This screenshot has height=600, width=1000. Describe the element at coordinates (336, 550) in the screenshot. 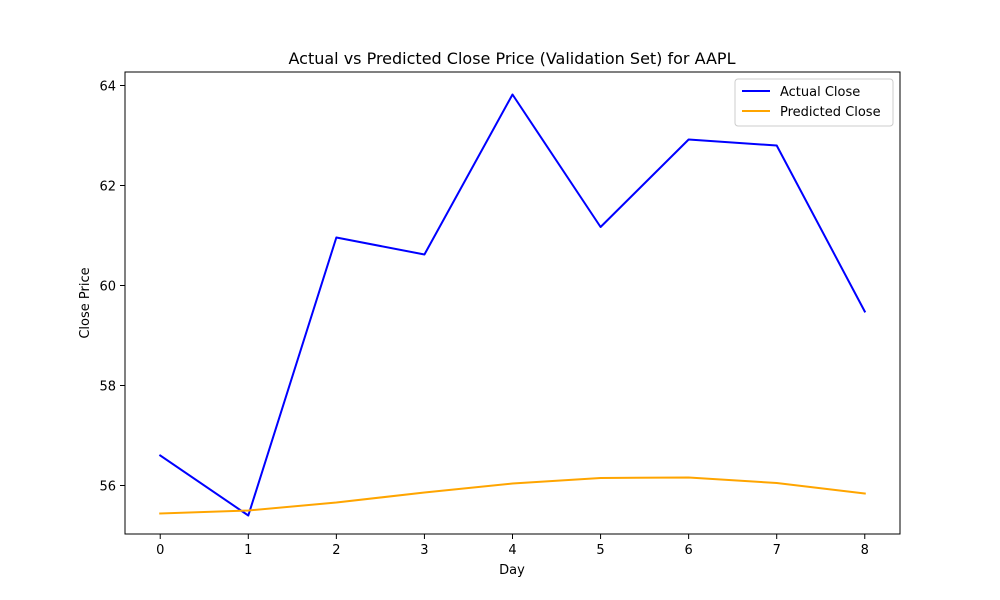

I see `x-tick-label: 2` at that location.